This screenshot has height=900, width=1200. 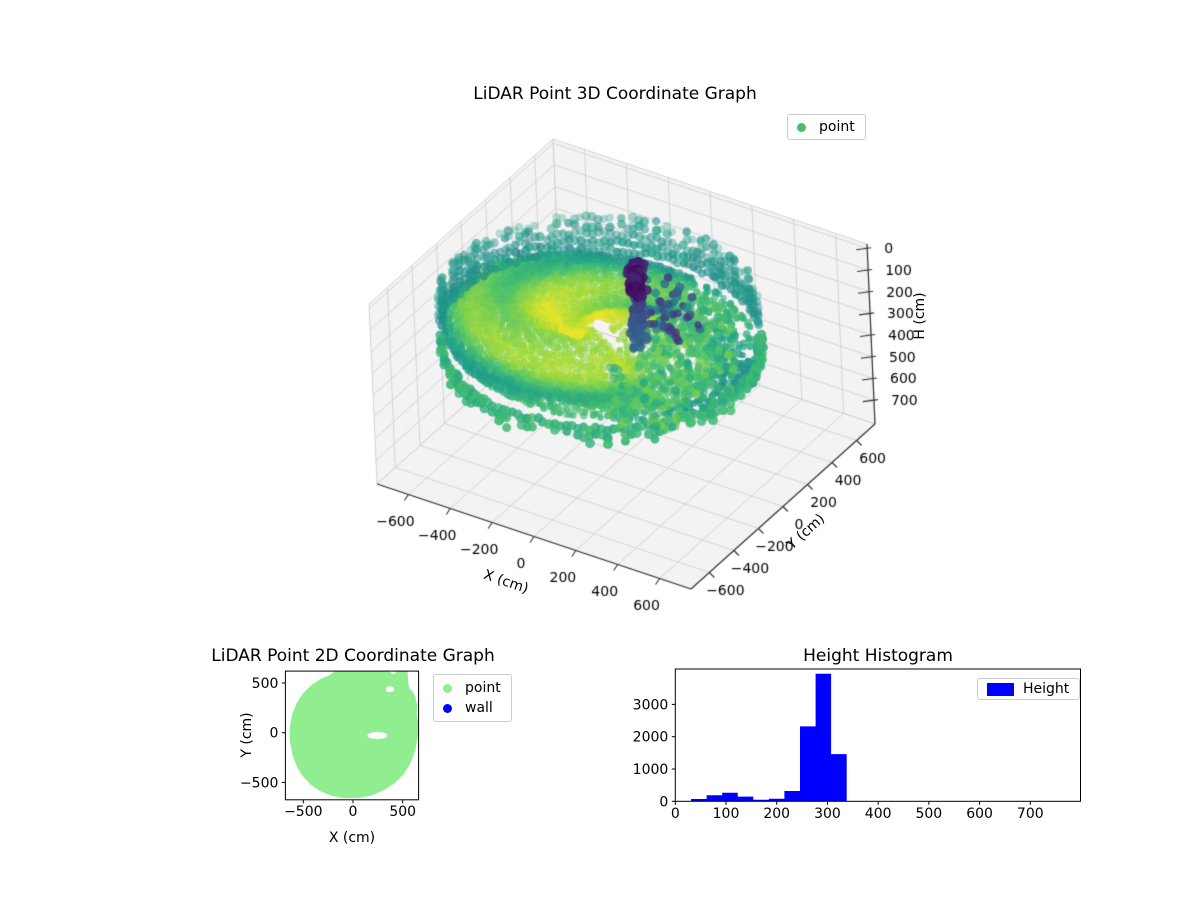 What do you see at coordinates (726, 814) in the screenshot?
I see `hist-xtick-label: 100` at bounding box center [726, 814].